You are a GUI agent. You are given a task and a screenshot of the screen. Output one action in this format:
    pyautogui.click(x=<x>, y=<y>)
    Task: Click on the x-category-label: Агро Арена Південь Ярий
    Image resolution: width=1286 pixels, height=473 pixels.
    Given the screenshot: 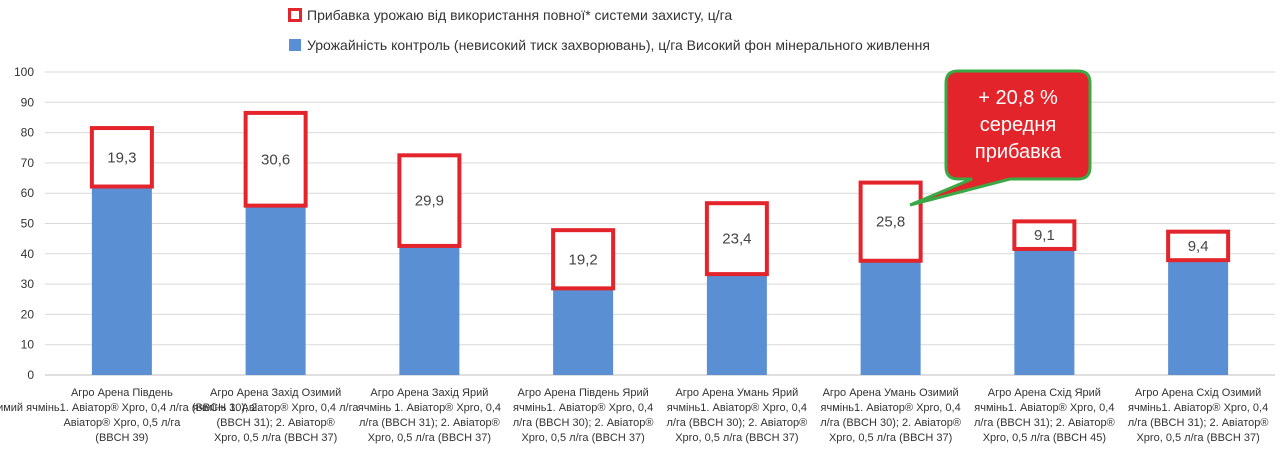 What is the action you would take?
    pyautogui.click(x=582, y=393)
    